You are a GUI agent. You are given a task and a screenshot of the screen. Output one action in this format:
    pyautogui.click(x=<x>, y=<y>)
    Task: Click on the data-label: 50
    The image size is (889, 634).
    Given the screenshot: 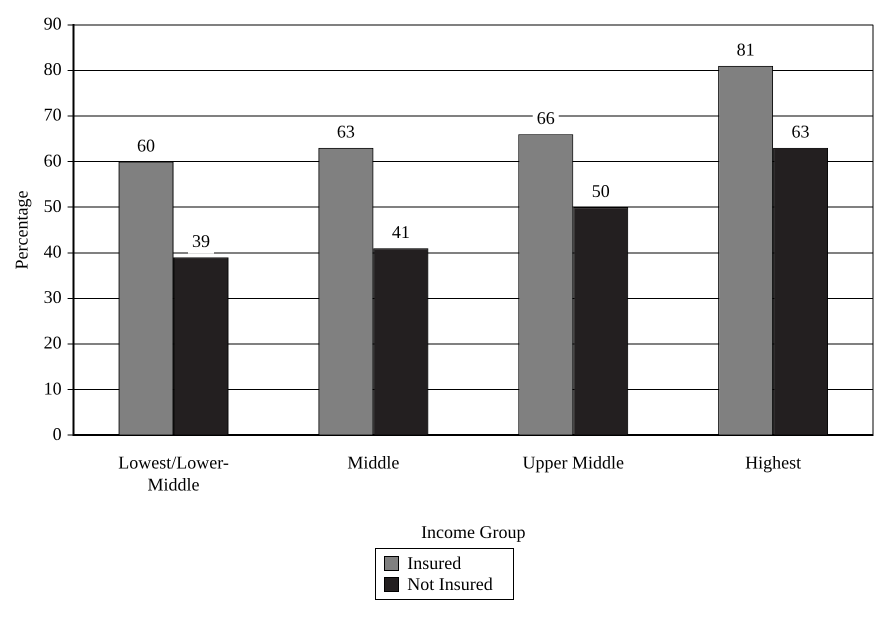 What is the action you would take?
    pyautogui.click(x=601, y=190)
    